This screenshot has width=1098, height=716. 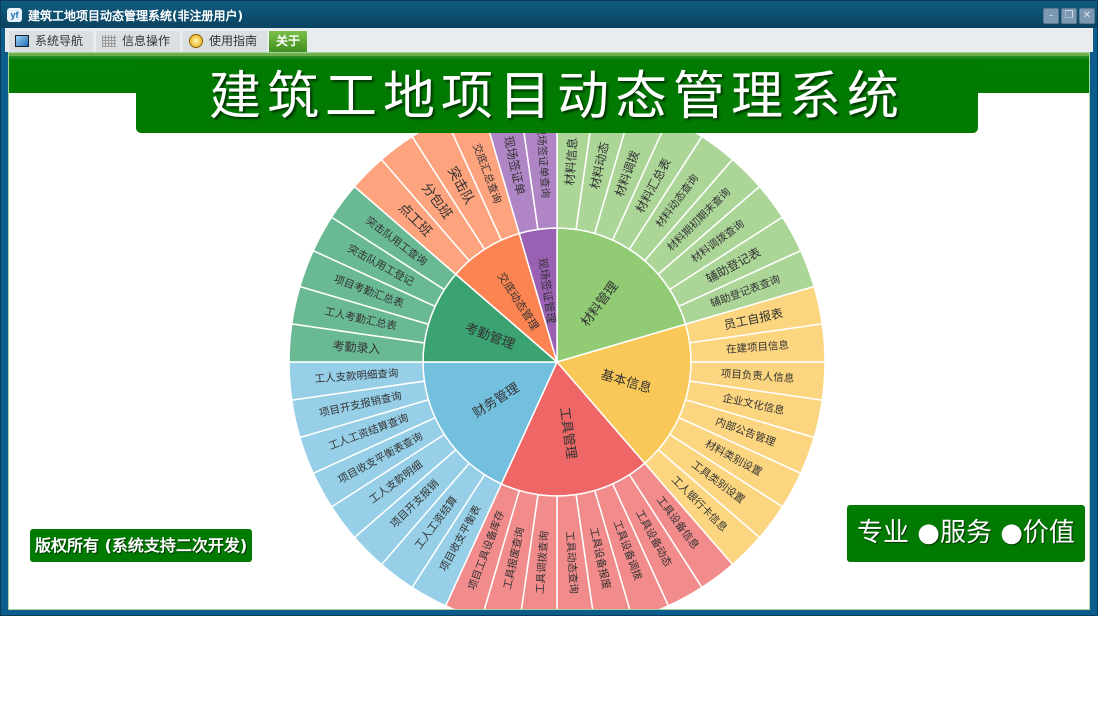 What do you see at coordinates (146, 41) in the screenshot?
I see `tab-label: 信息操作` at bounding box center [146, 41].